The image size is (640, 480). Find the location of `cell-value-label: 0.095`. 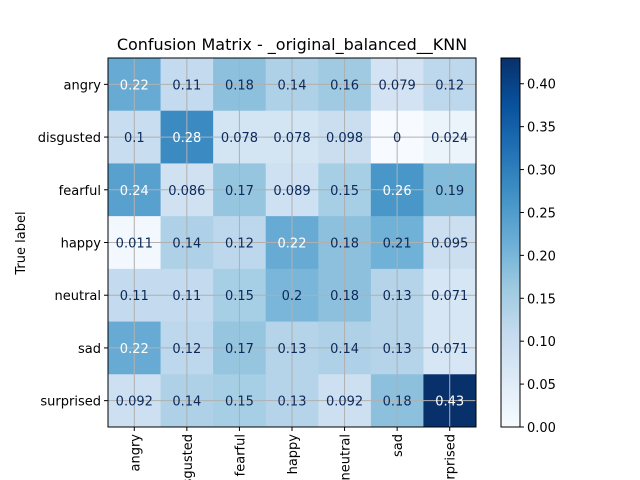

cell-value-label: 0.095 is located at coordinates (449, 244).